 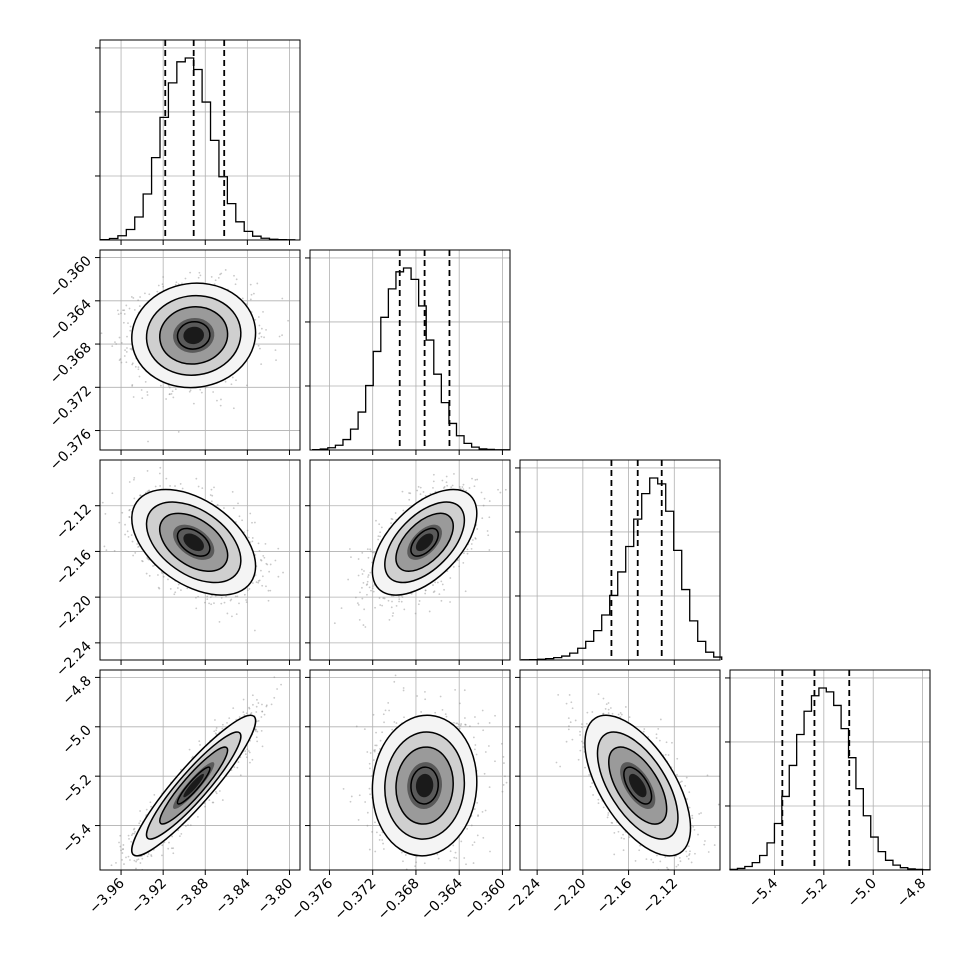 I want to click on contour-line, so click(x=638, y=785).